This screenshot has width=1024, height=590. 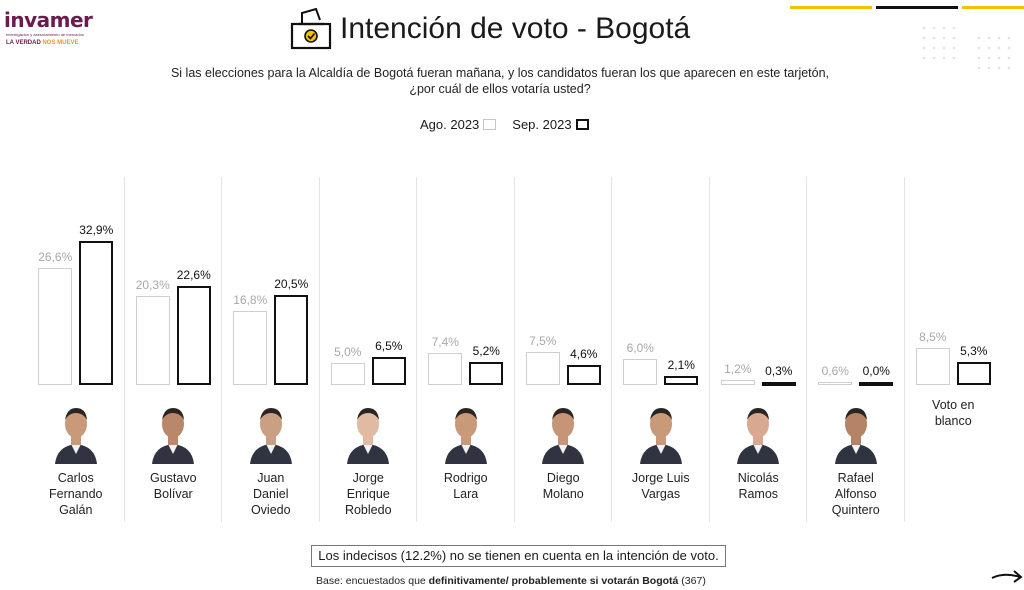 I want to click on base-prefix: Base: encuestados que, so click(x=372, y=581).